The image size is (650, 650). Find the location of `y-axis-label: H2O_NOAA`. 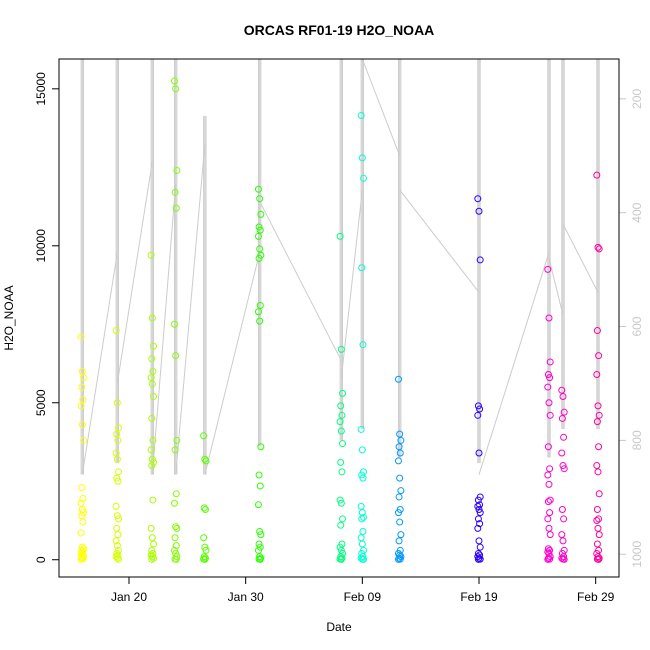

y-axis-label: H2O_NOAA is located at coordinates (9, 317).